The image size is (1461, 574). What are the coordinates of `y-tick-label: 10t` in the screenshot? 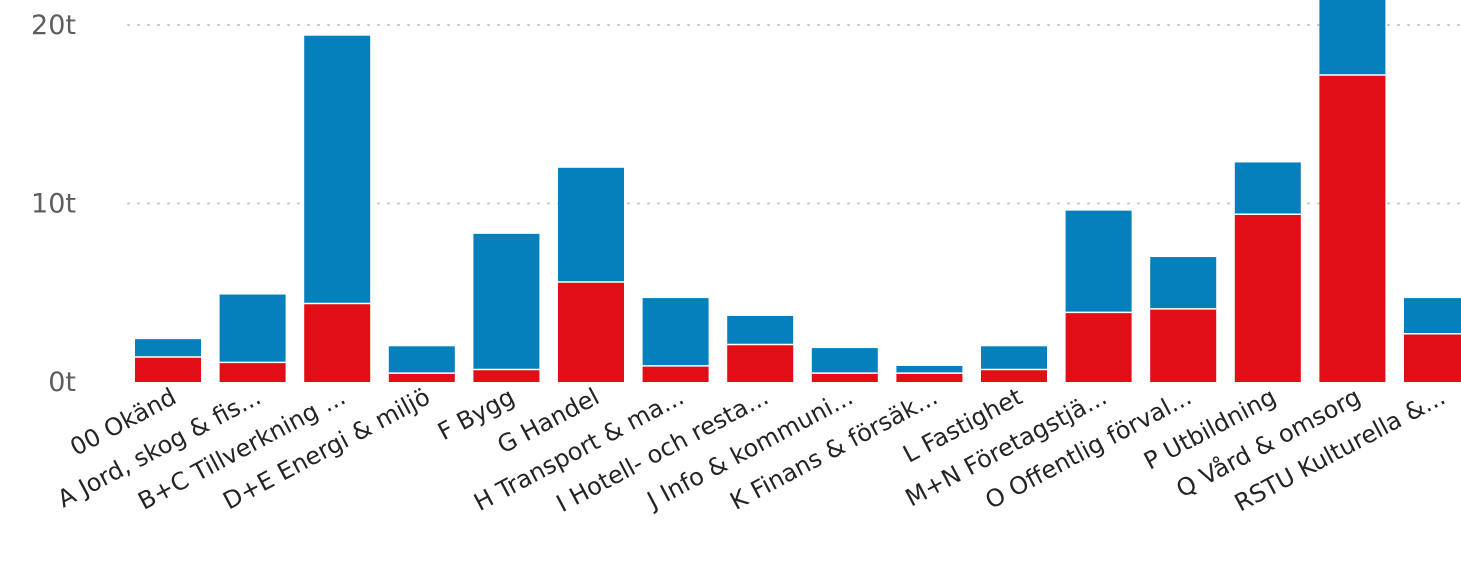 It's located at (53, 204).